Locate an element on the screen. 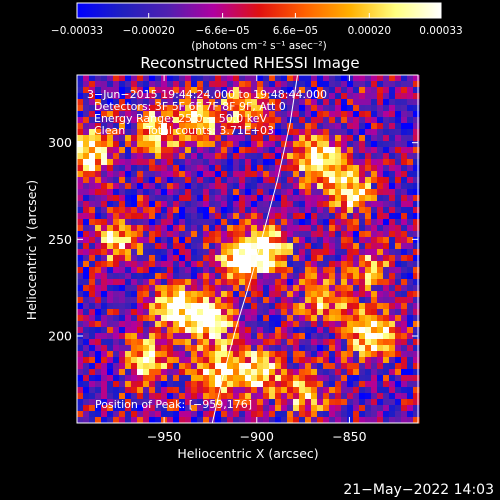 Image resolution: width=500 pixels, height=500 pixels. annotation-detectors: Detectors: 3F 5F 6F 7F 8F 9F, Att 0 is located at coordinates (190, 106).